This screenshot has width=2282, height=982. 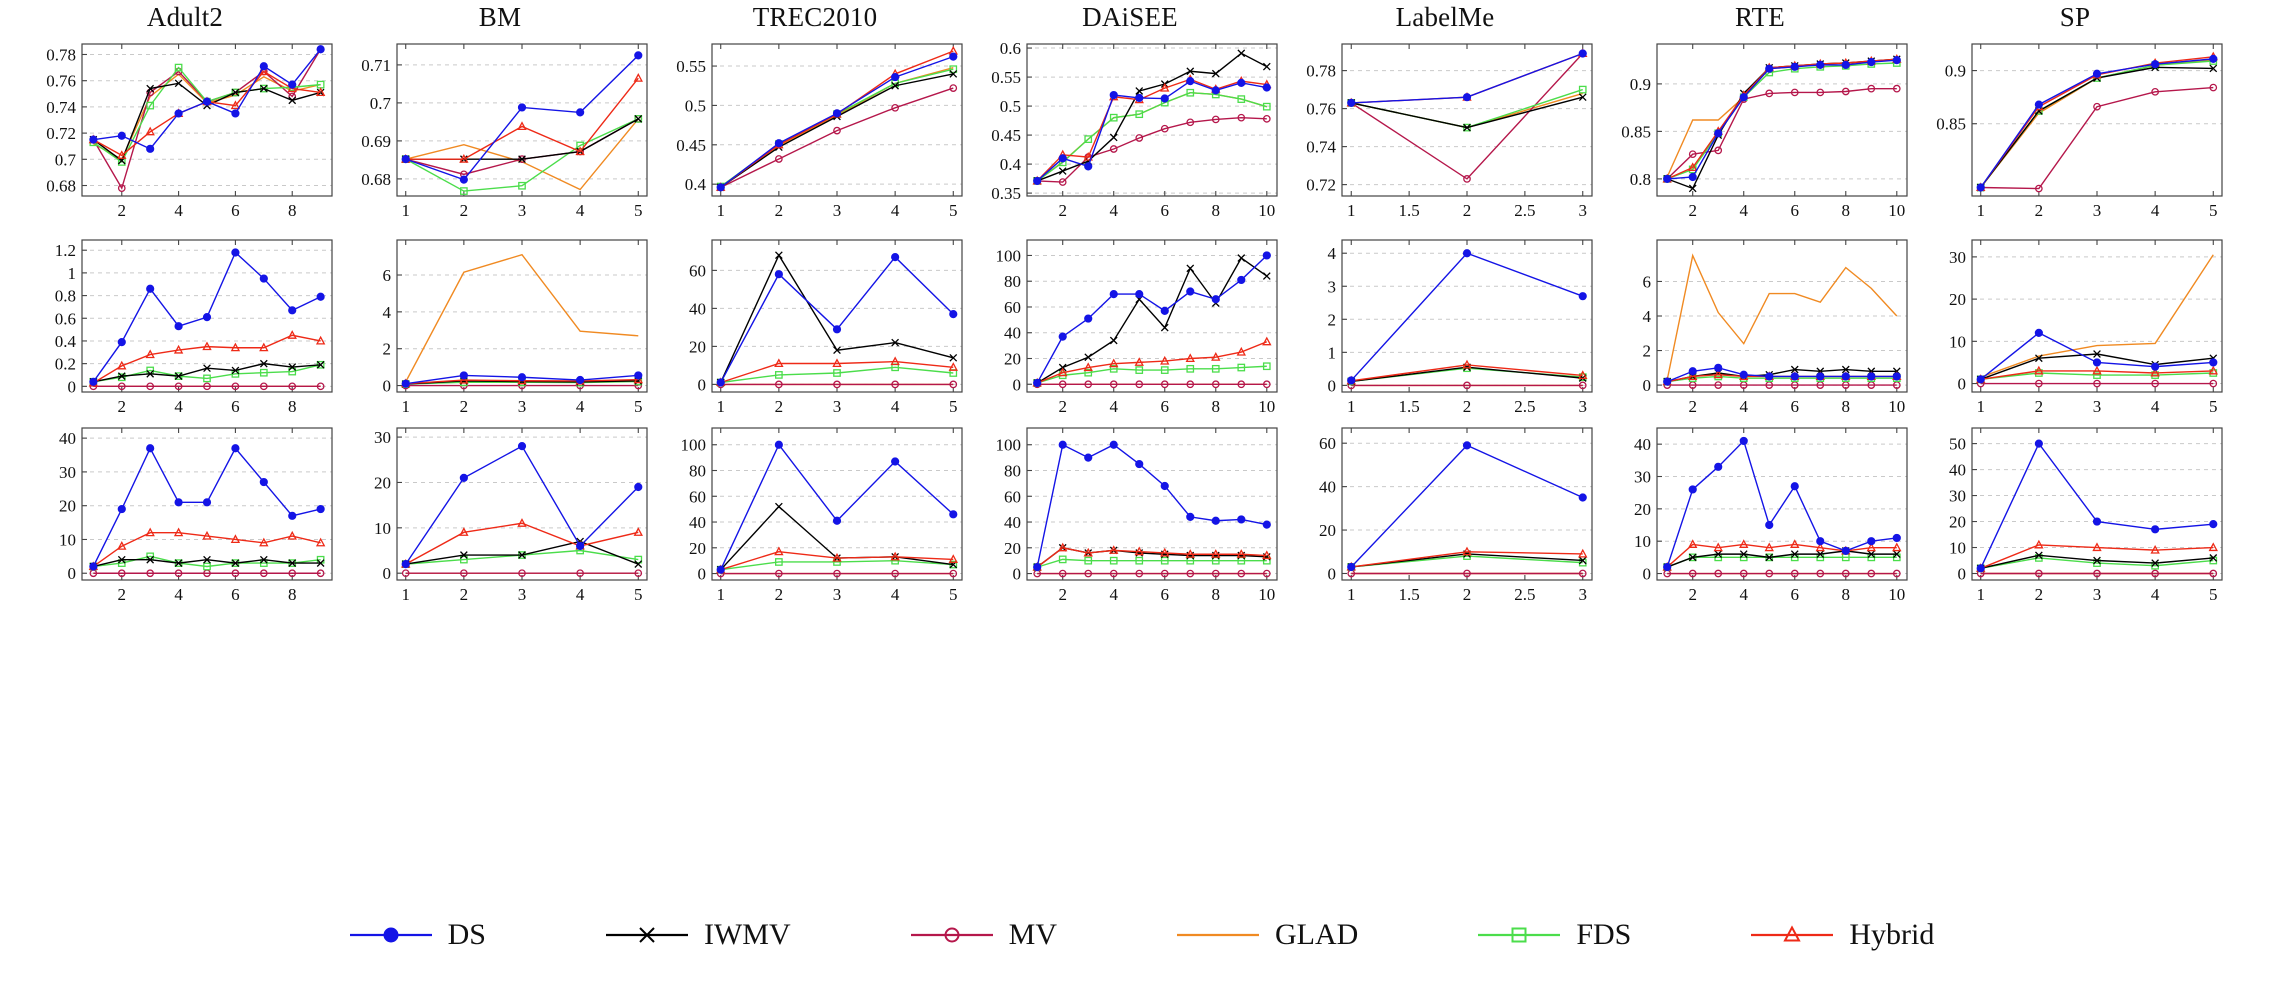 What do you see at coordinates (61, 81) in the screenshot?
I see `svg-text: 0.76` at bounding box center [61, 81].